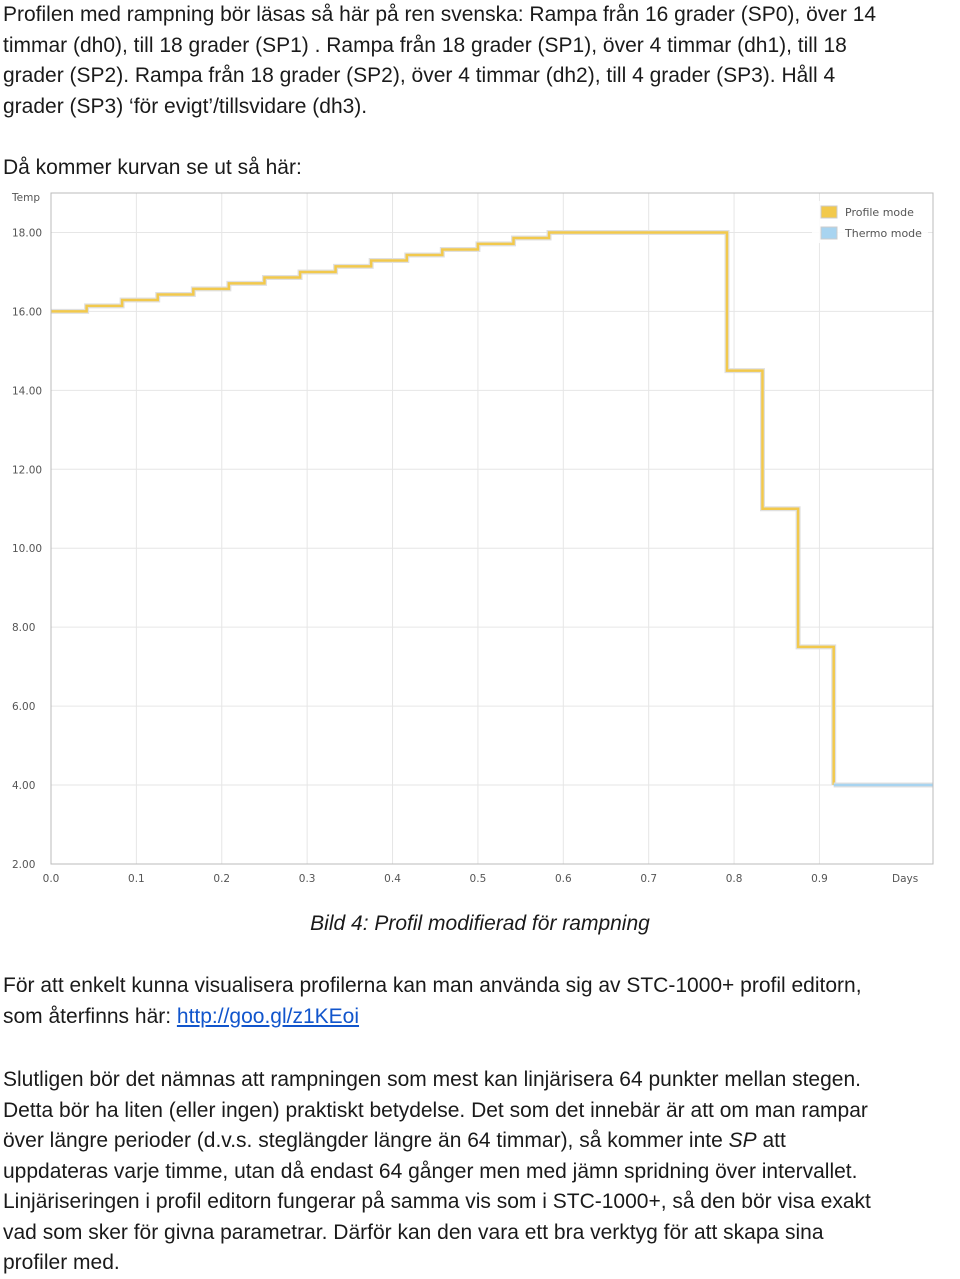 This screenshot has width=960, height=1279. What do you see at coordinates (879, 212) in the screenshot?
I see `legend-entry: Profile mode` at bounding box center [879, 212].